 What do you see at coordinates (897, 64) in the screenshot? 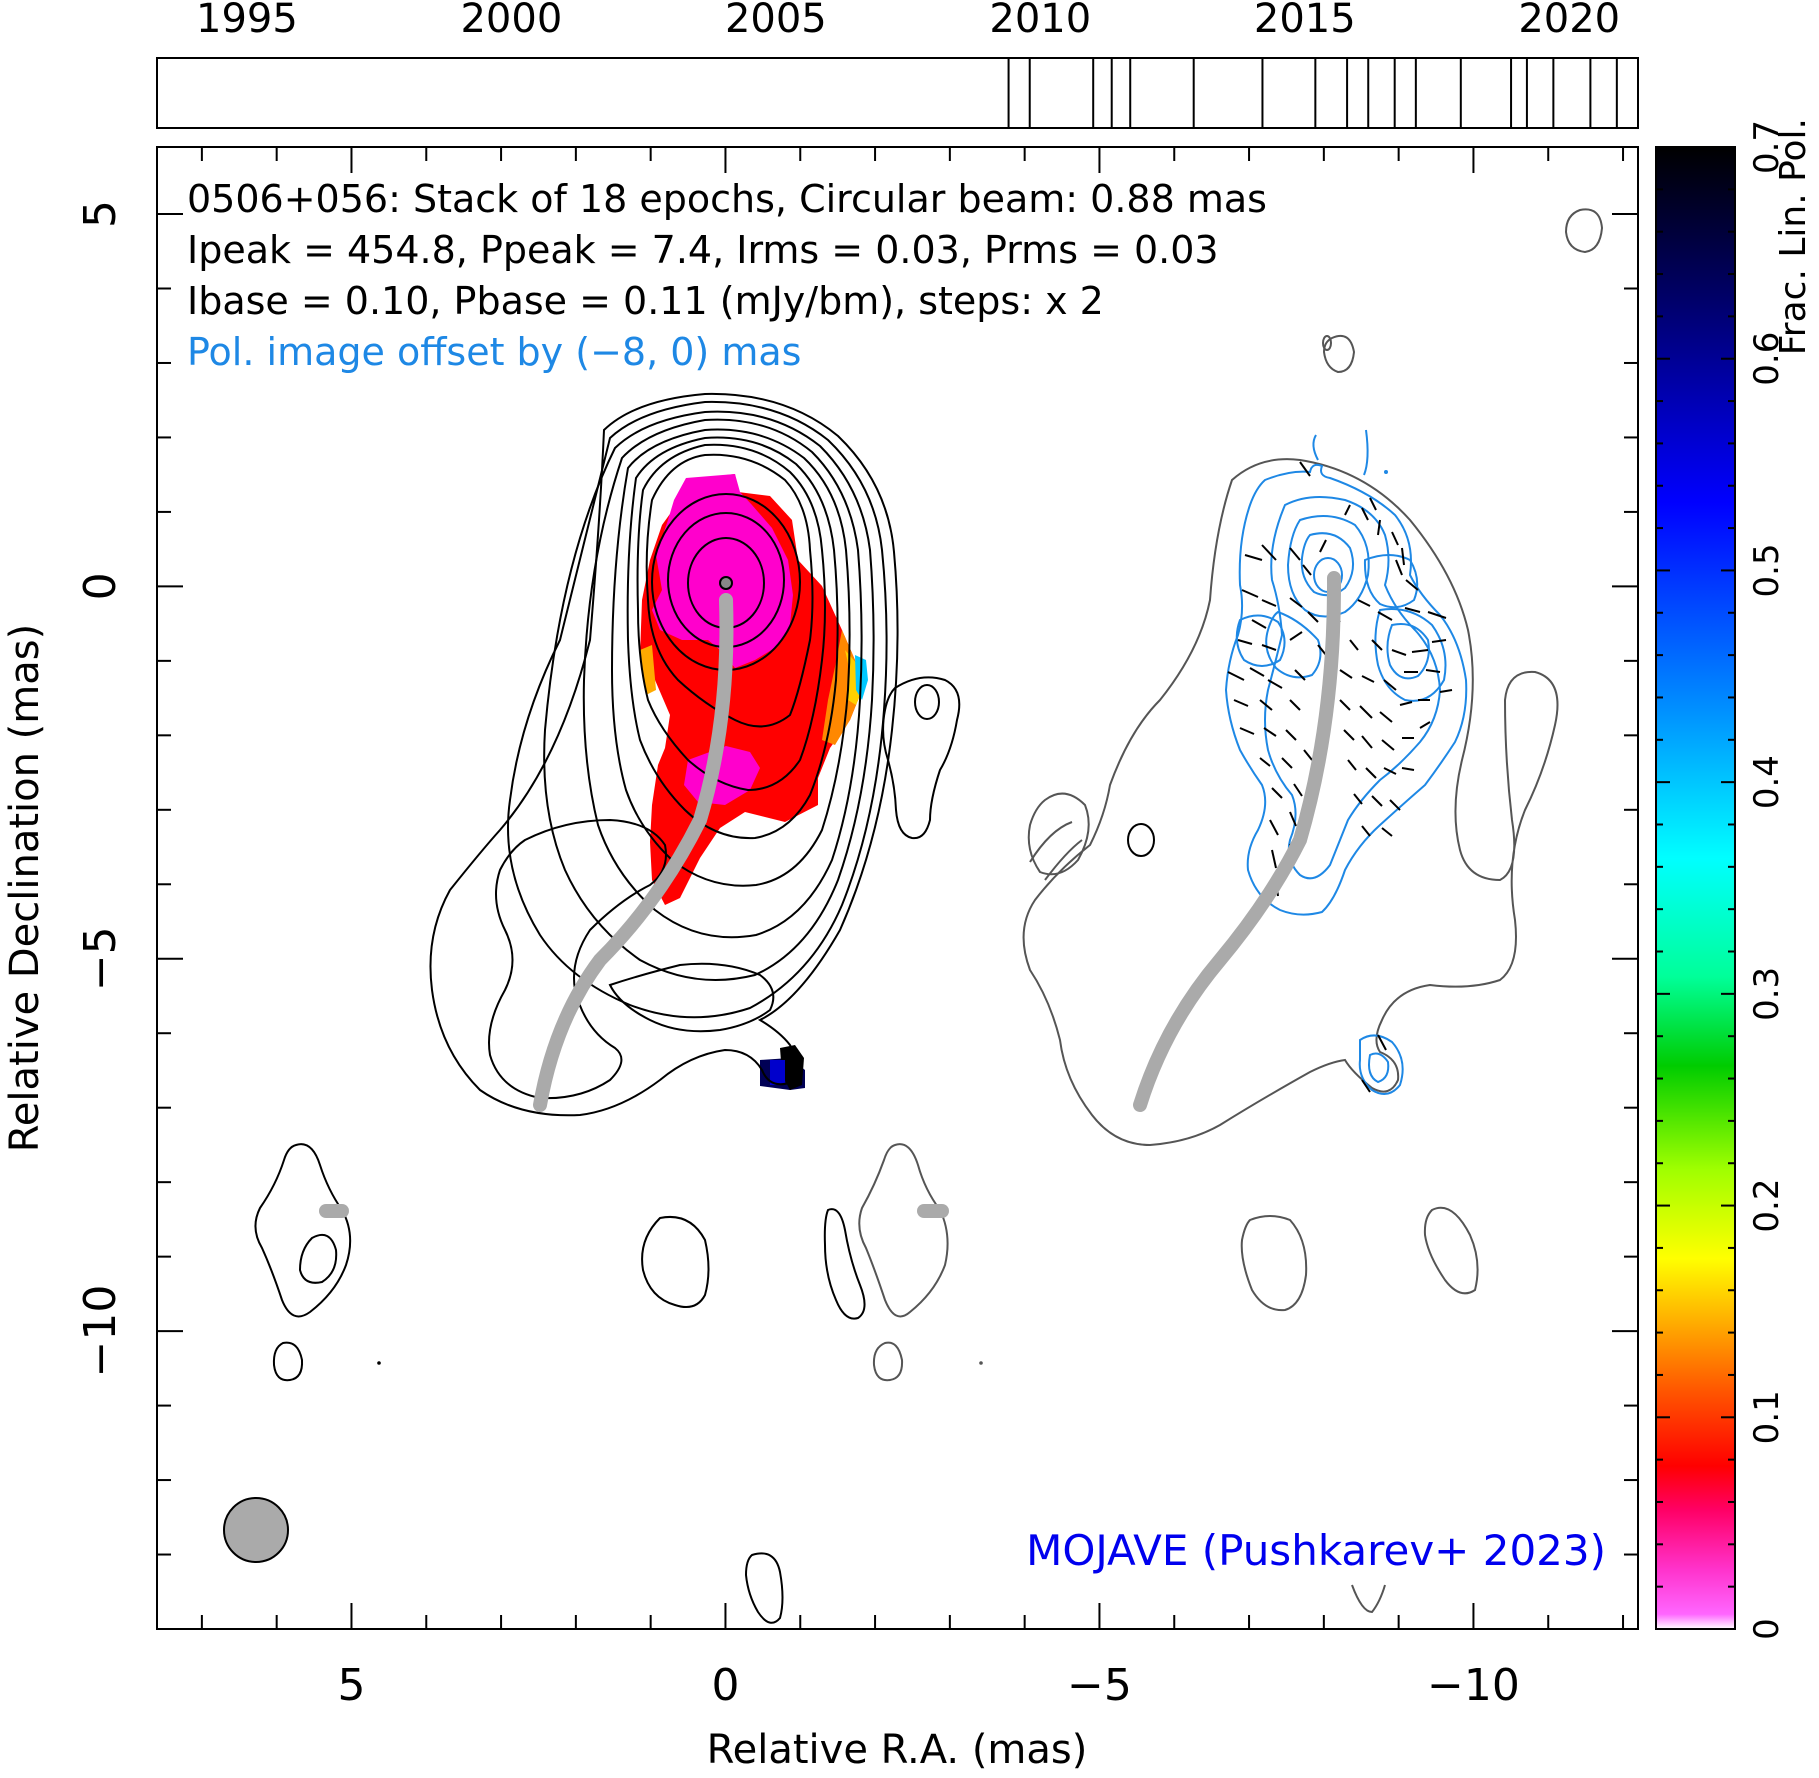
I see `epoch-timeline: 1995 2000 2005 2010 2015 2020` at bounding box center [897, 64].